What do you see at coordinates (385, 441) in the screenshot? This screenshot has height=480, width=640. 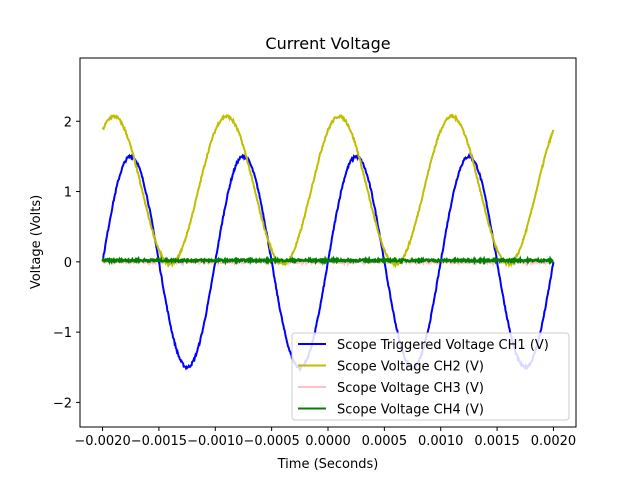 I see `x-tick-label: 0.0005` at bounding box center [385, 441].